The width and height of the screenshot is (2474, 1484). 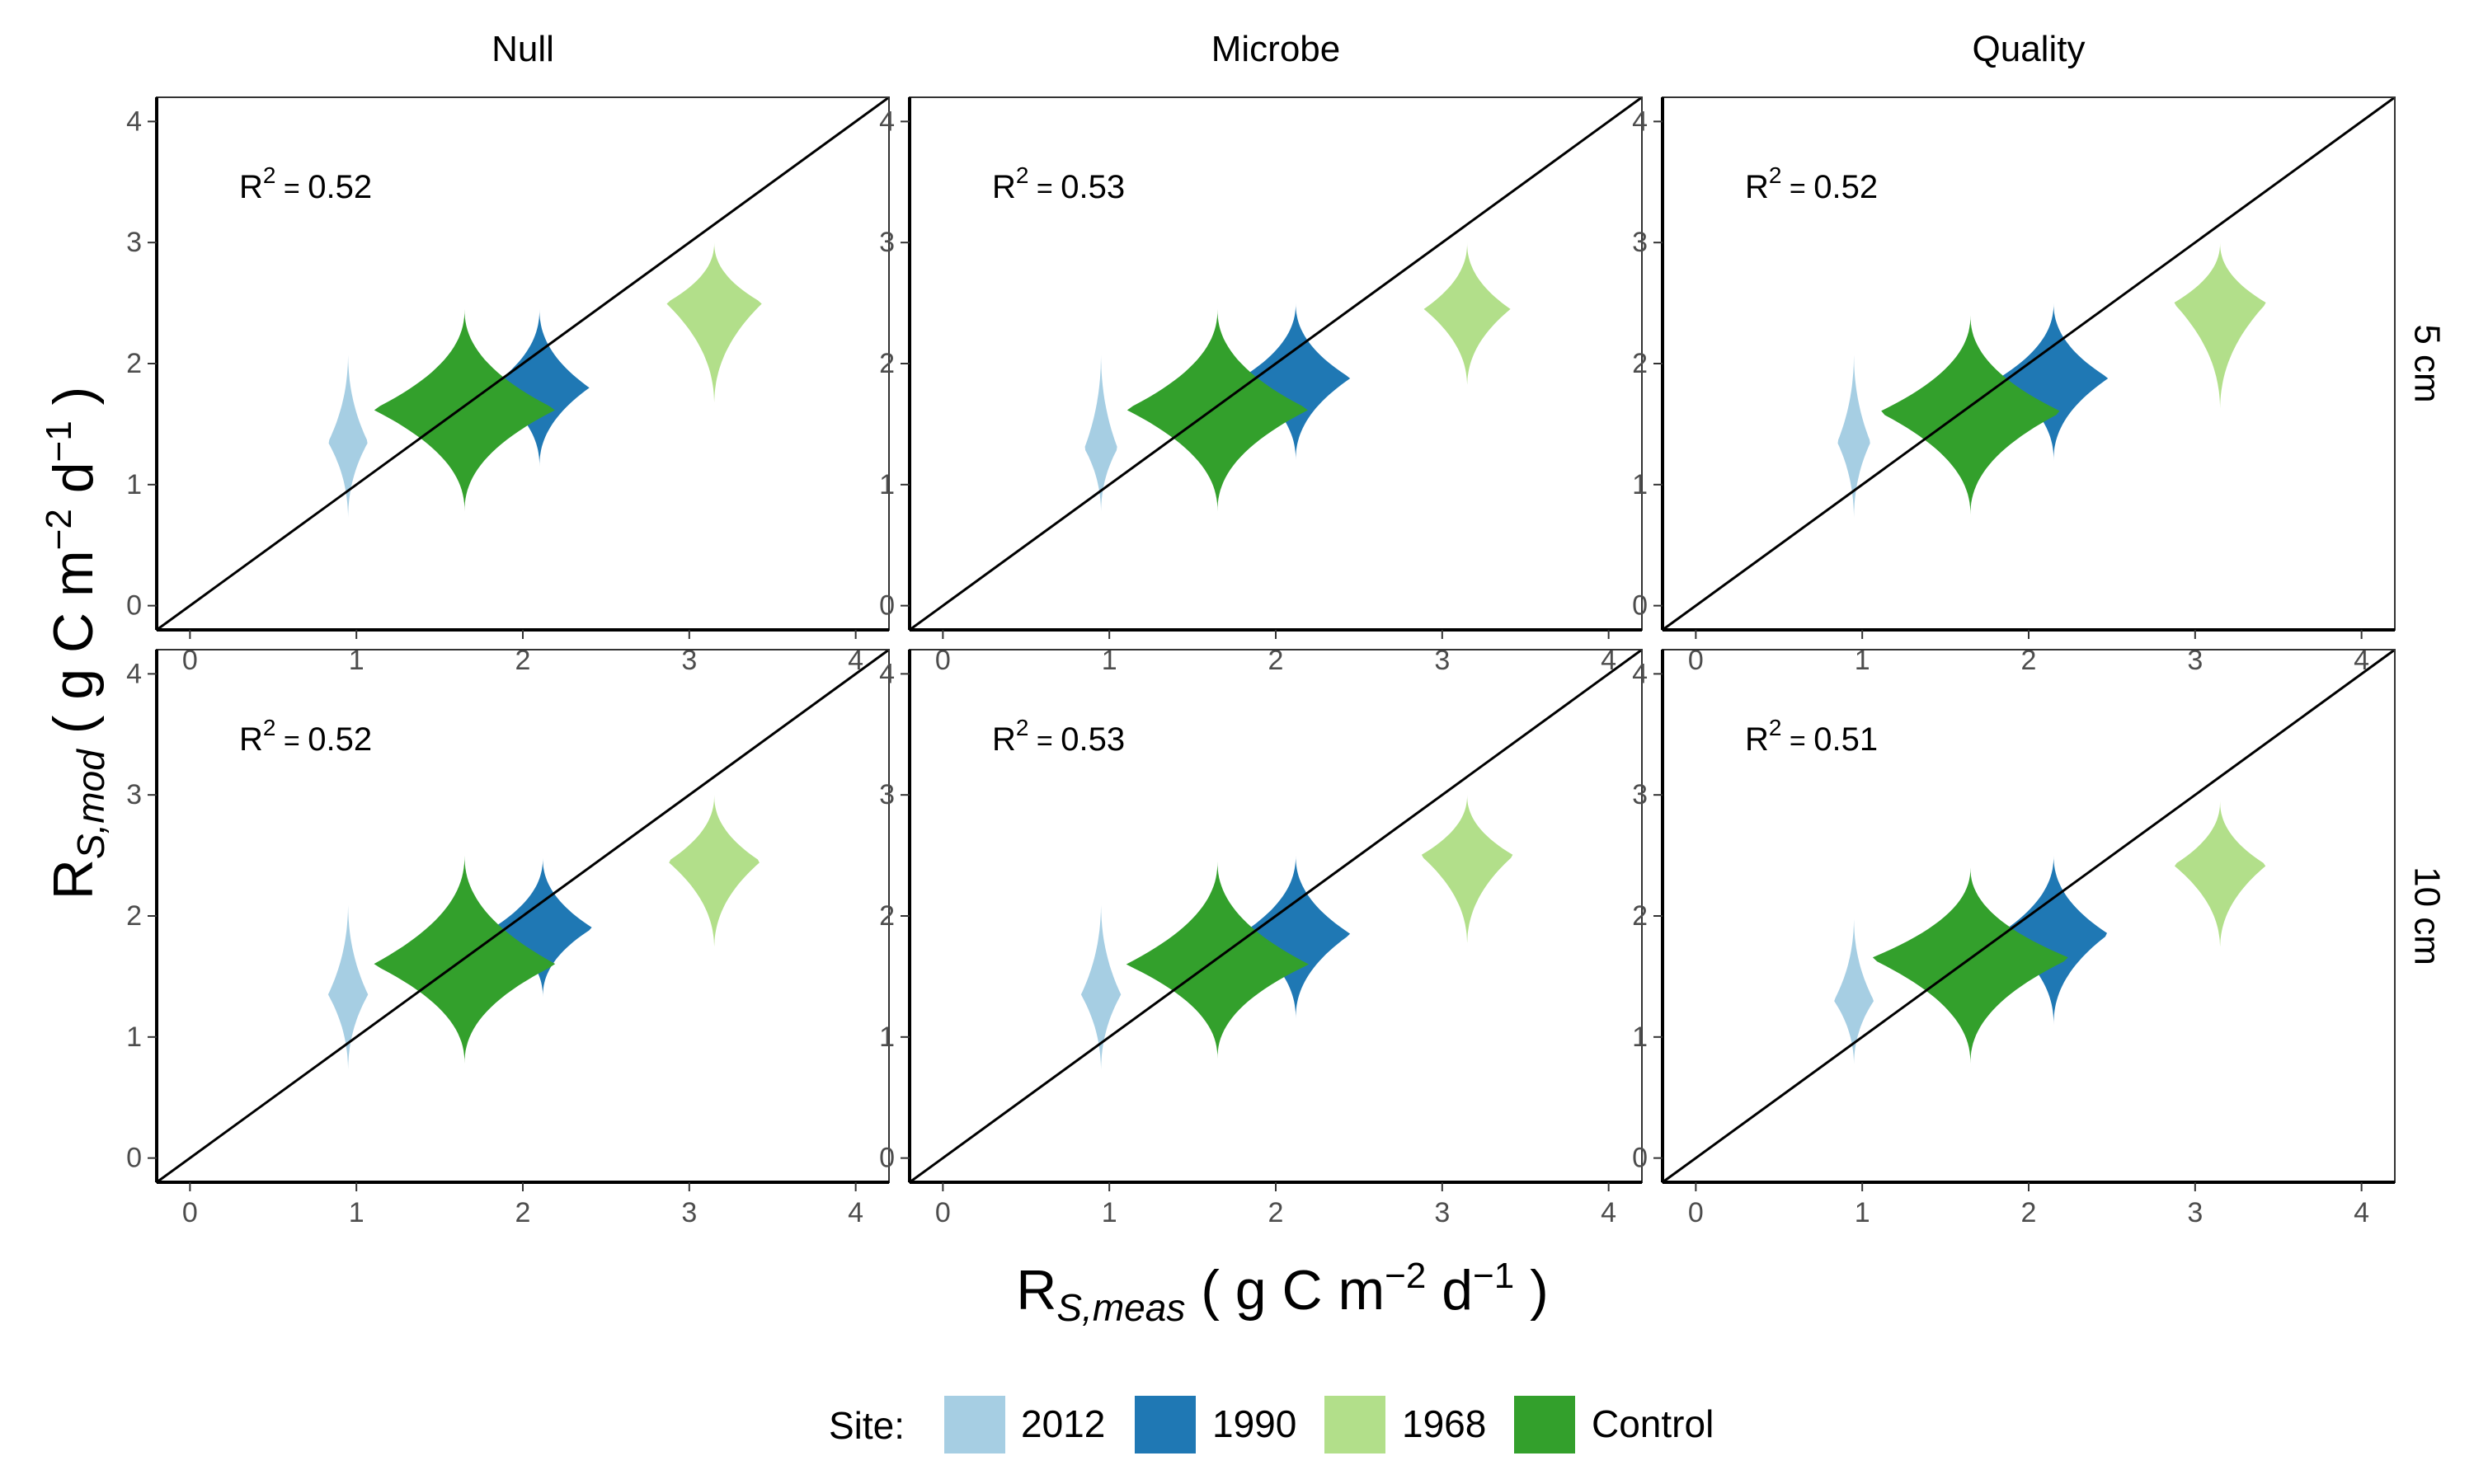 What do you see at coordinates (1276, 49) in the screenshot?
I see `strip-label-microbe: Microbe` at bounding box center [1276, 49].